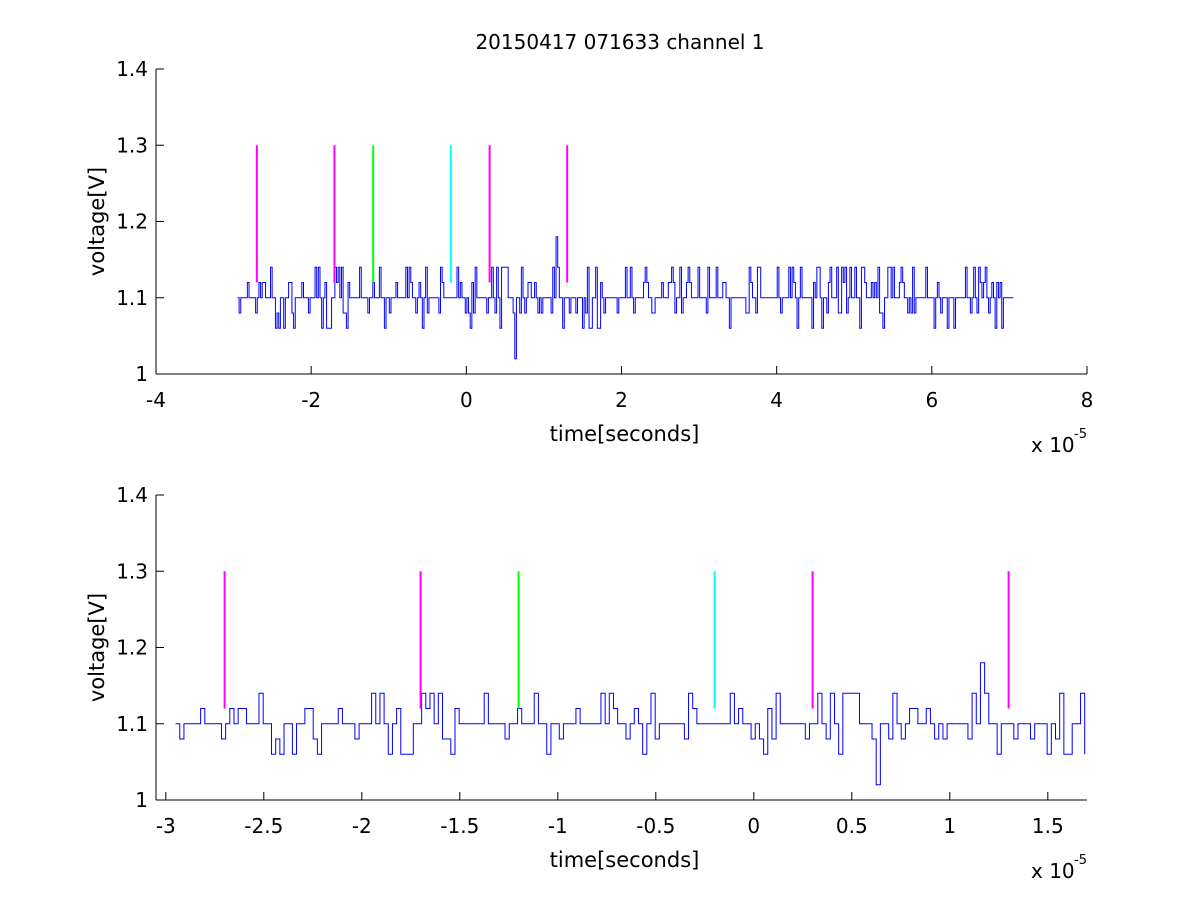 This screenshot has width=1200, height=901. What do you see at coordinates (625, 860) in the screenshot?
I see `bottom-x-axis-label: time[seconds]` at bounding box center [625, 860].